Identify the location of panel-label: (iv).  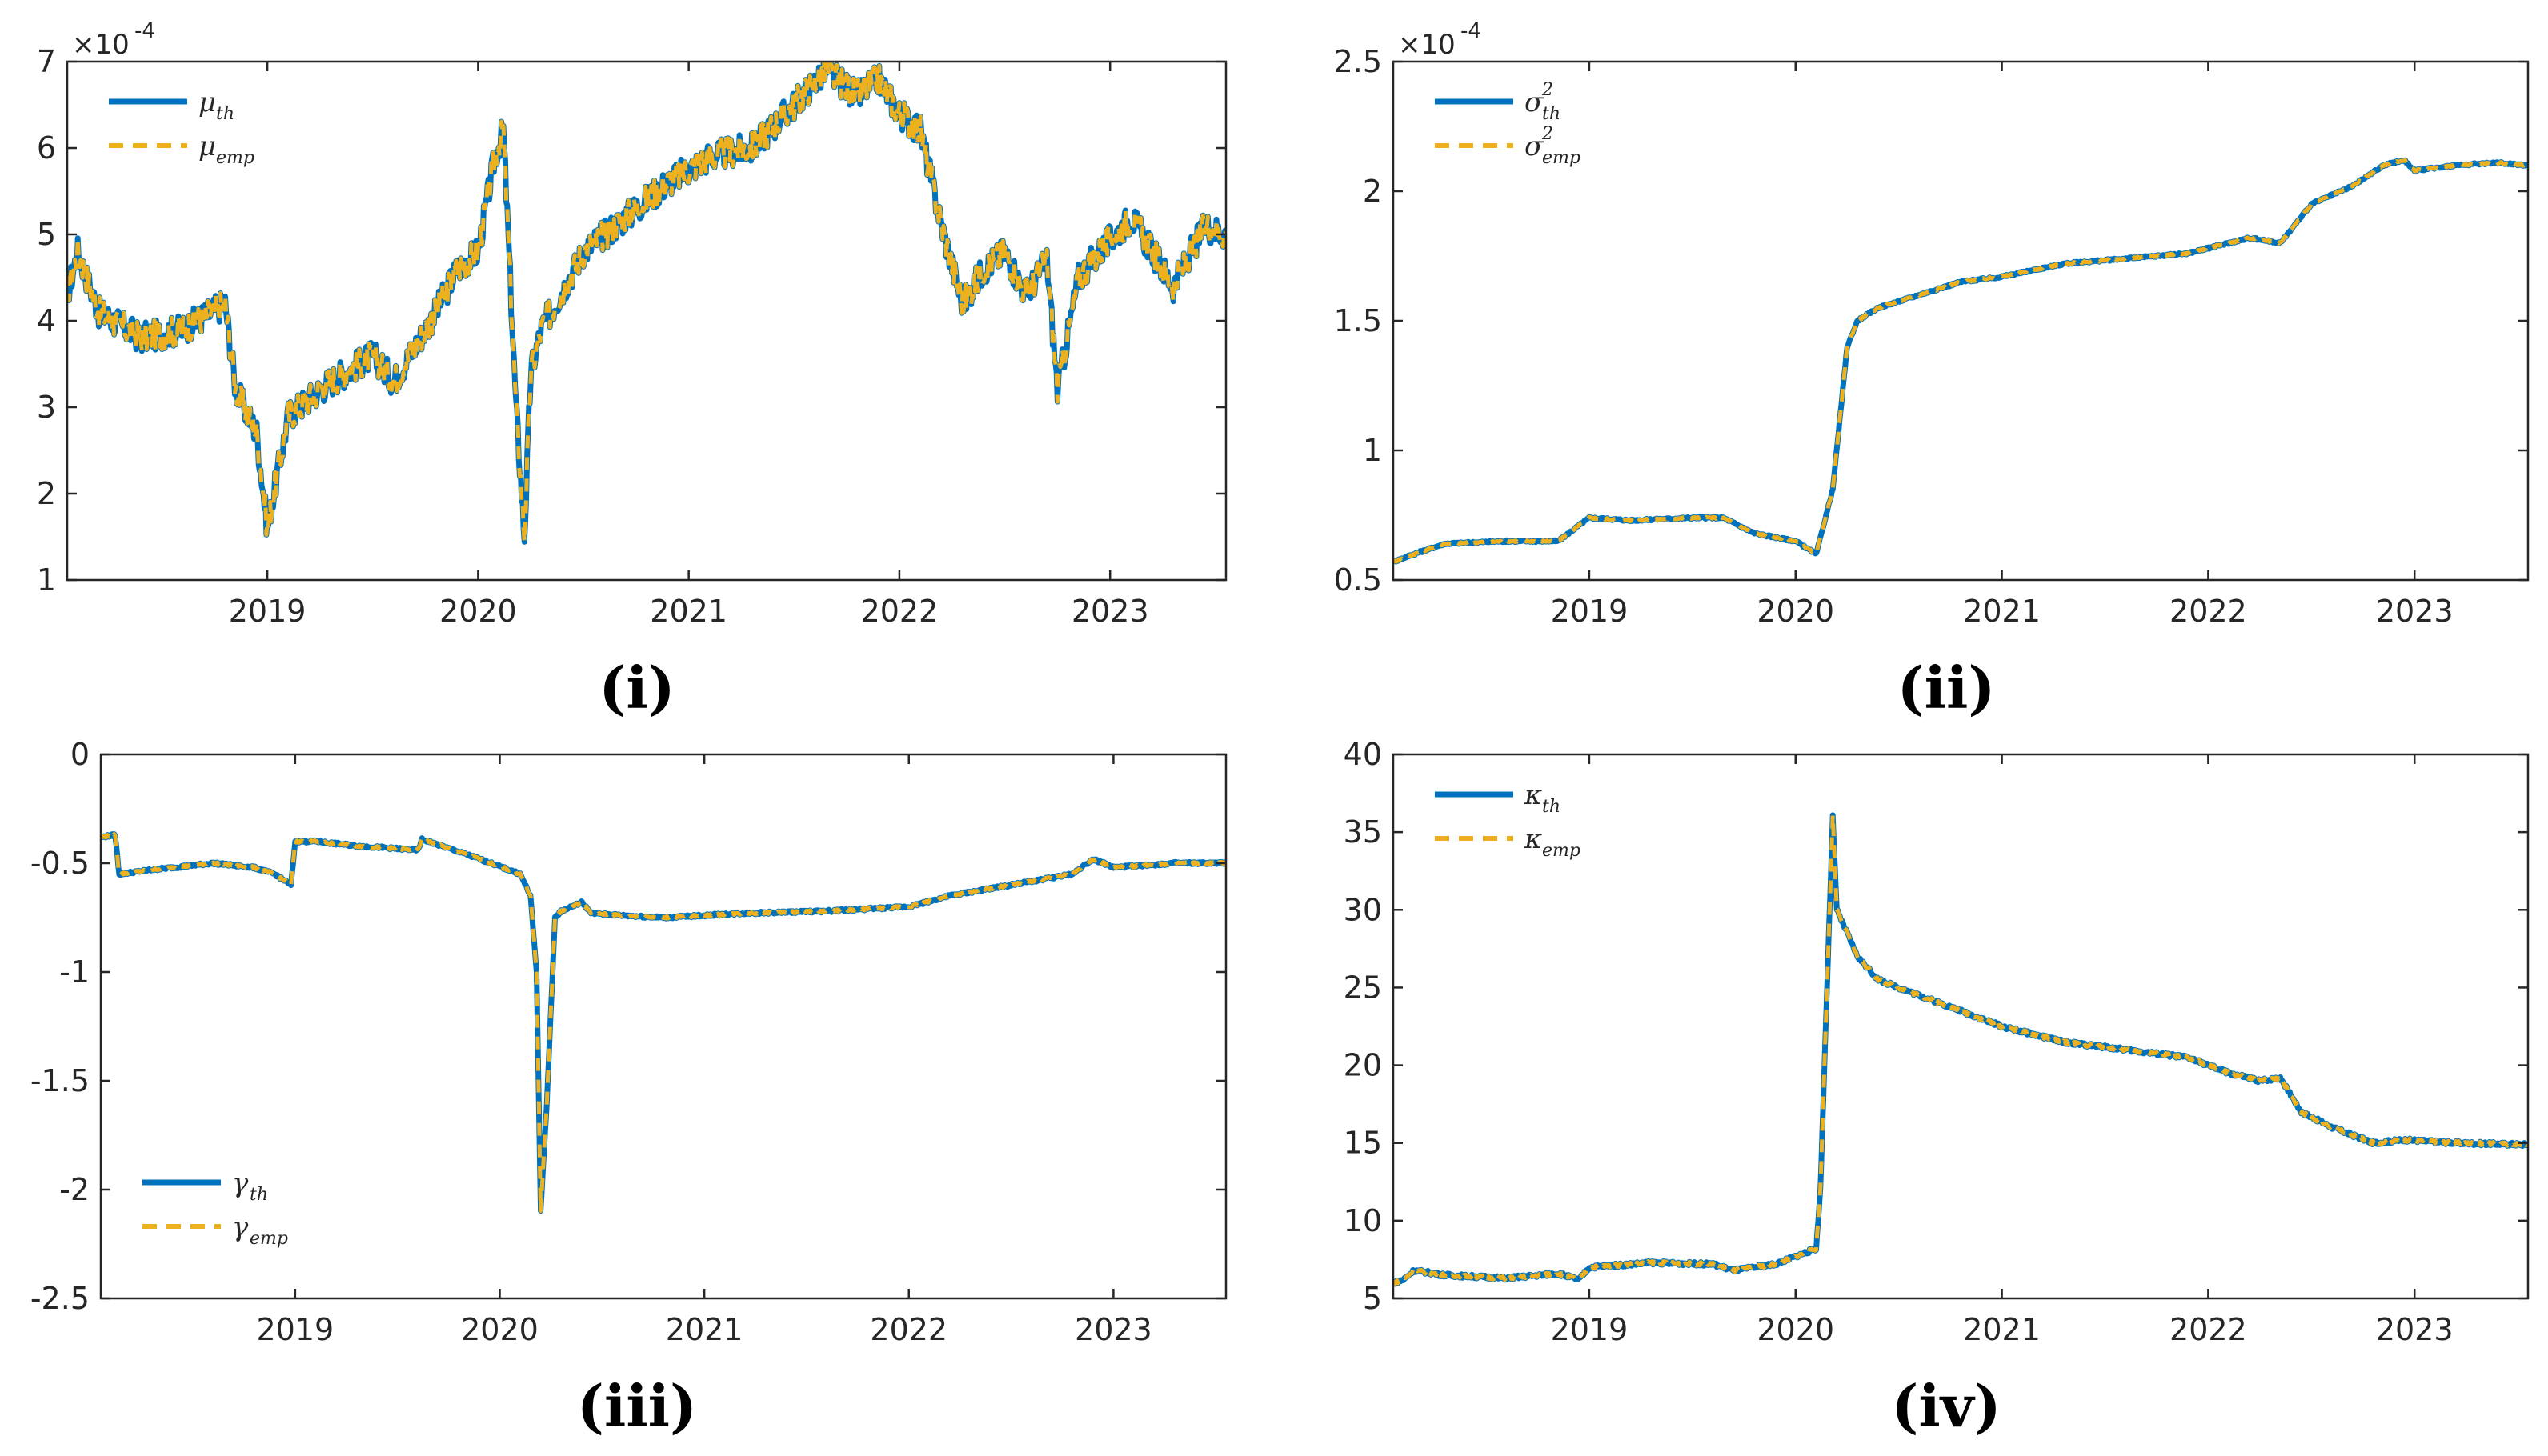
(1946, 1406).